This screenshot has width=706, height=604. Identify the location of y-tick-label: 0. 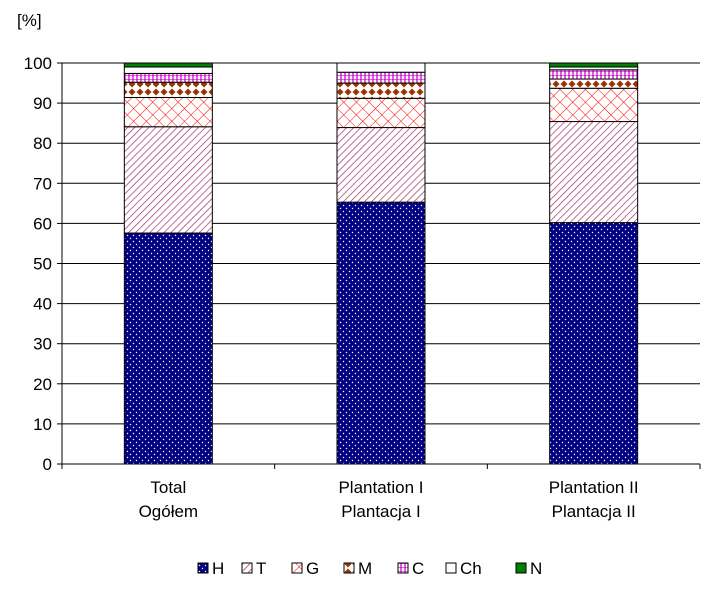
(47, 464).